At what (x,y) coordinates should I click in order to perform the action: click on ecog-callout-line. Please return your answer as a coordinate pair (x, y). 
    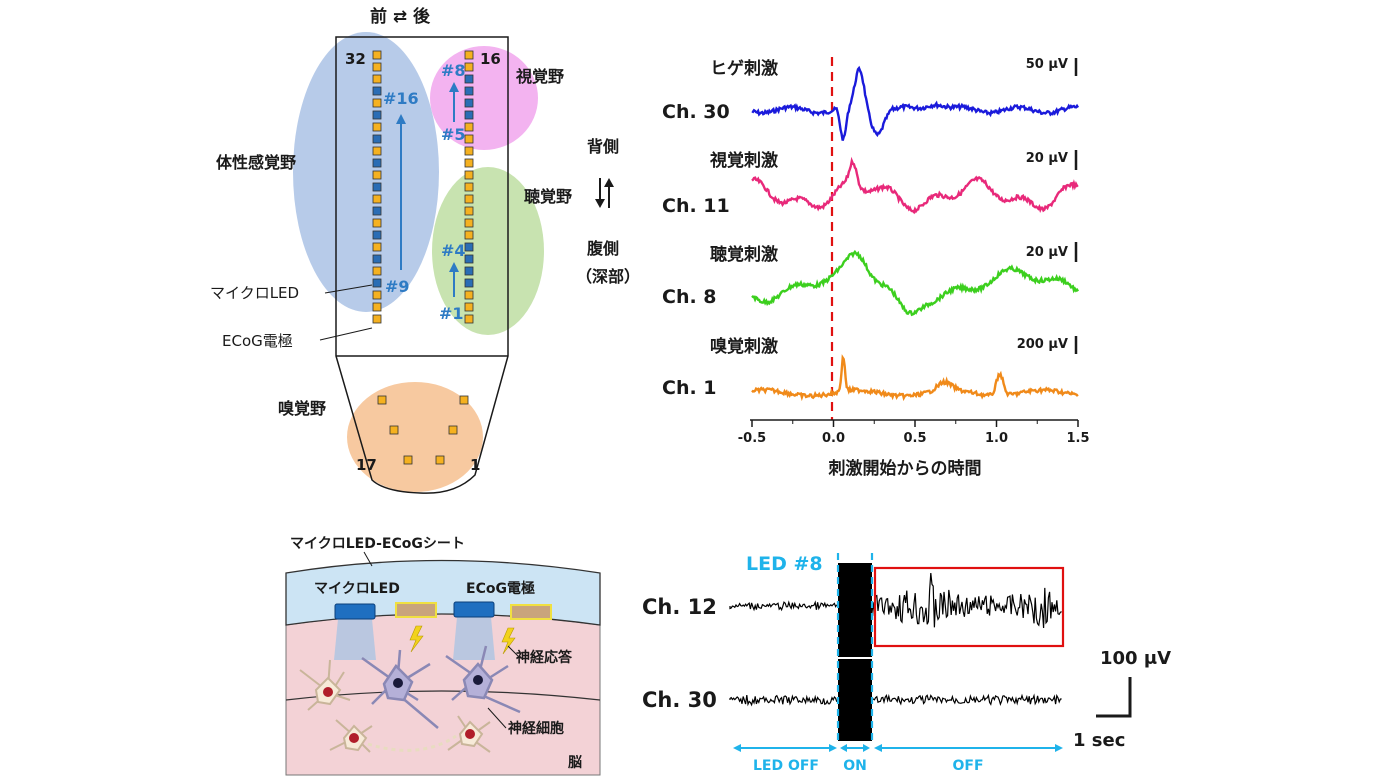
    Looking at the image, I should click on (346, 334).